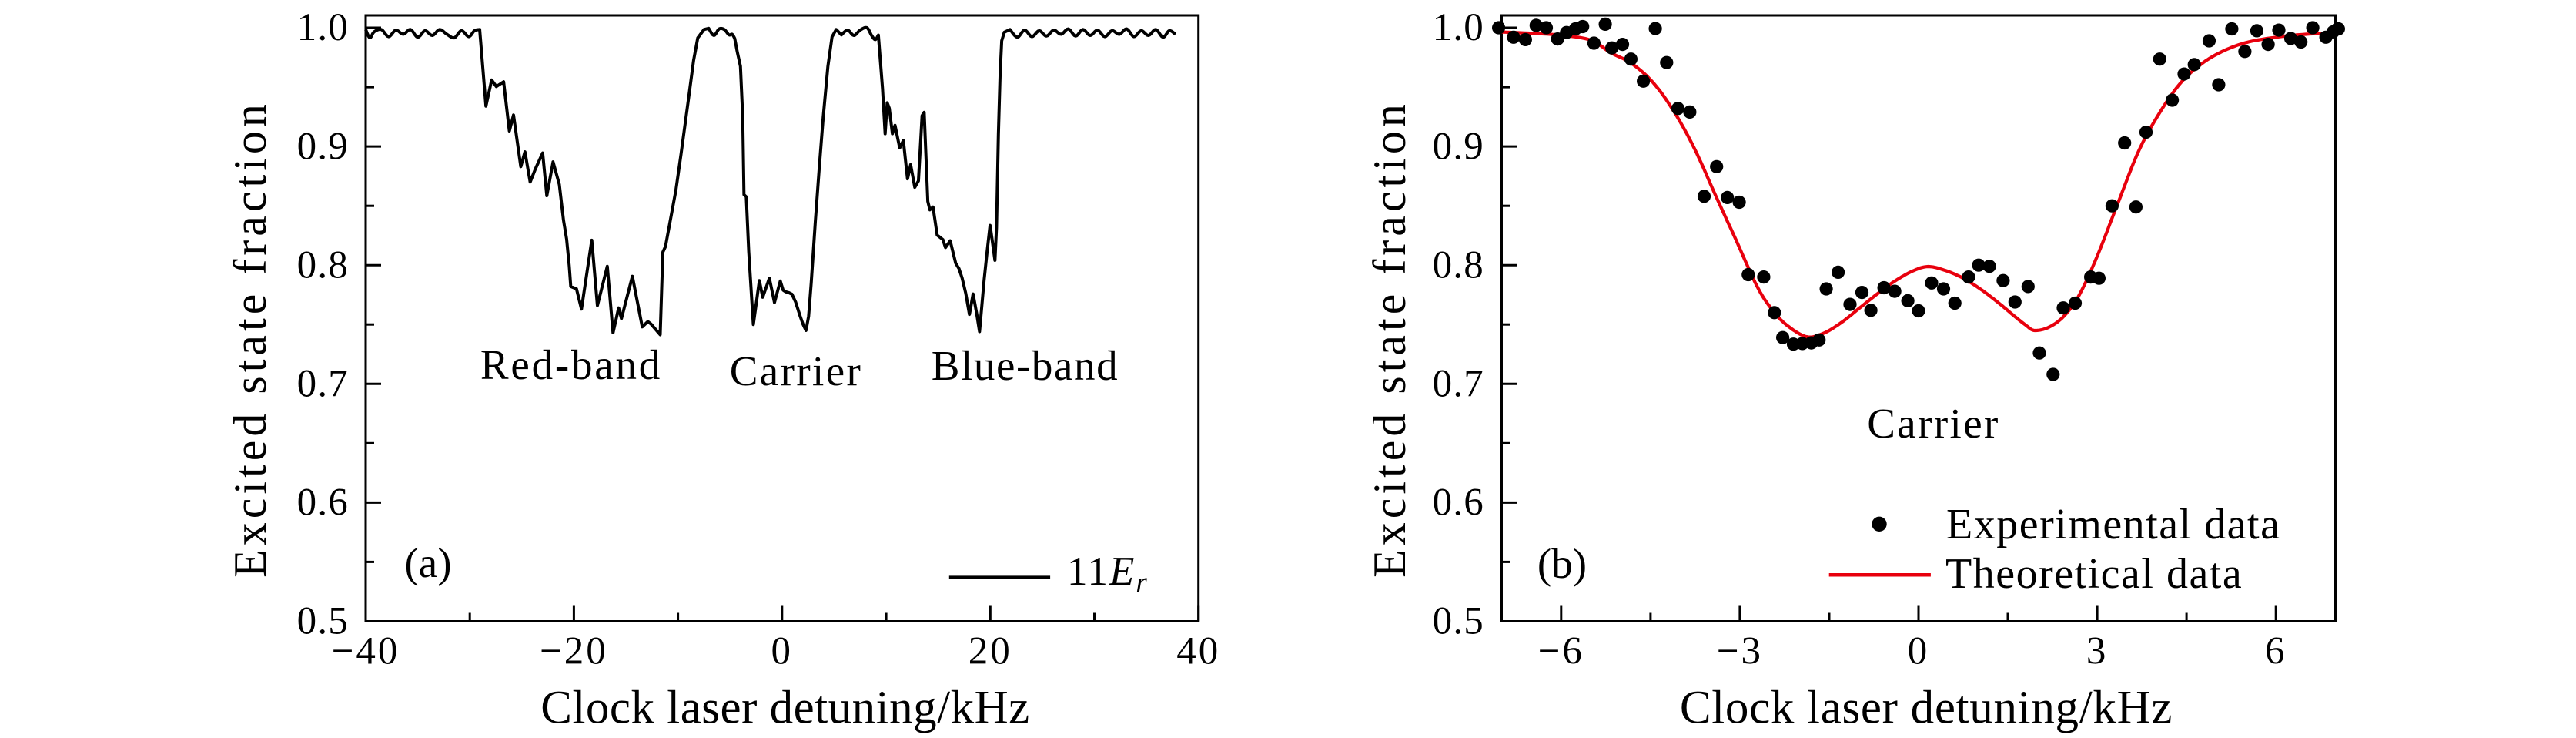 Image resolution: width=2576 pixels, height=738 pixels. I want to click on svg-text: −3, so click(1740, 651).